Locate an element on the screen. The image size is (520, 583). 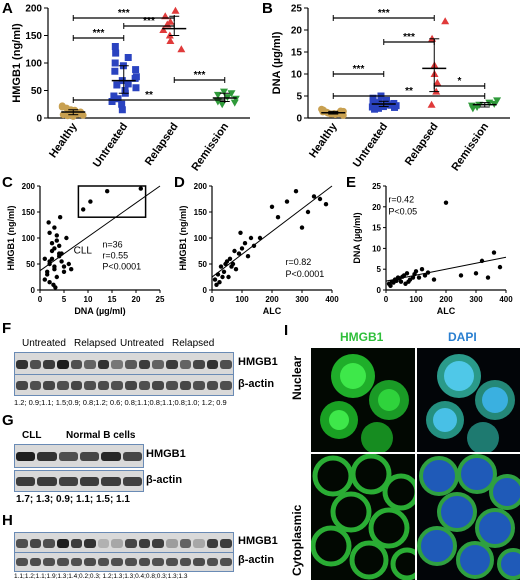
panel-h-label: H is located at coordinates (7, 520).